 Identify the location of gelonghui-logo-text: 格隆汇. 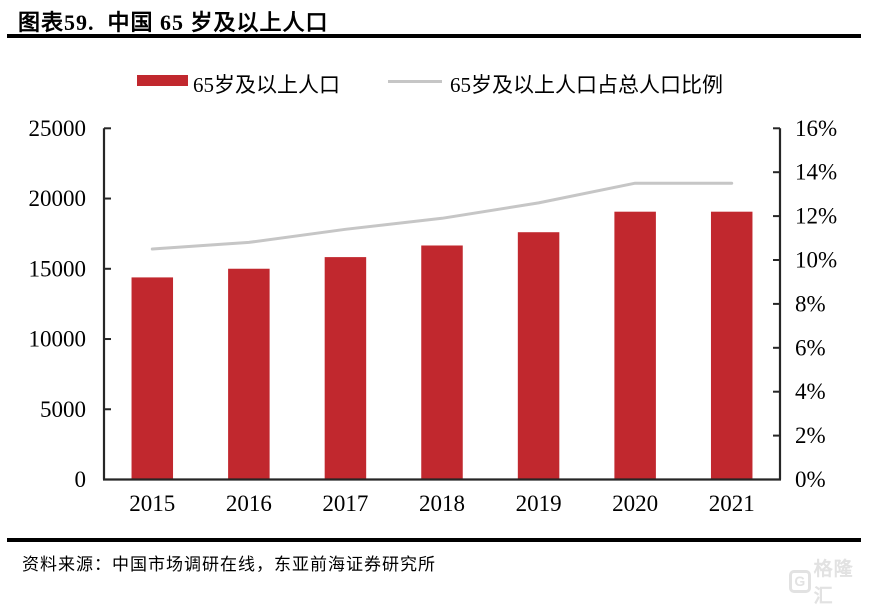
(833, 583).